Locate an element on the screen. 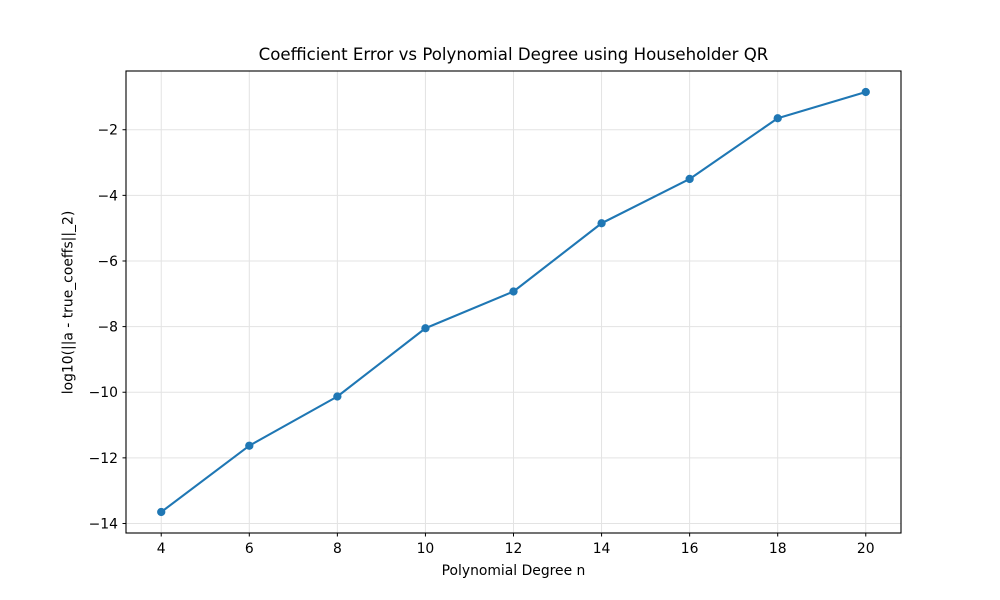 The width and height of the screenshot is (1000, 600). y-tick-label: −2 is located at coordinates (108, 131).